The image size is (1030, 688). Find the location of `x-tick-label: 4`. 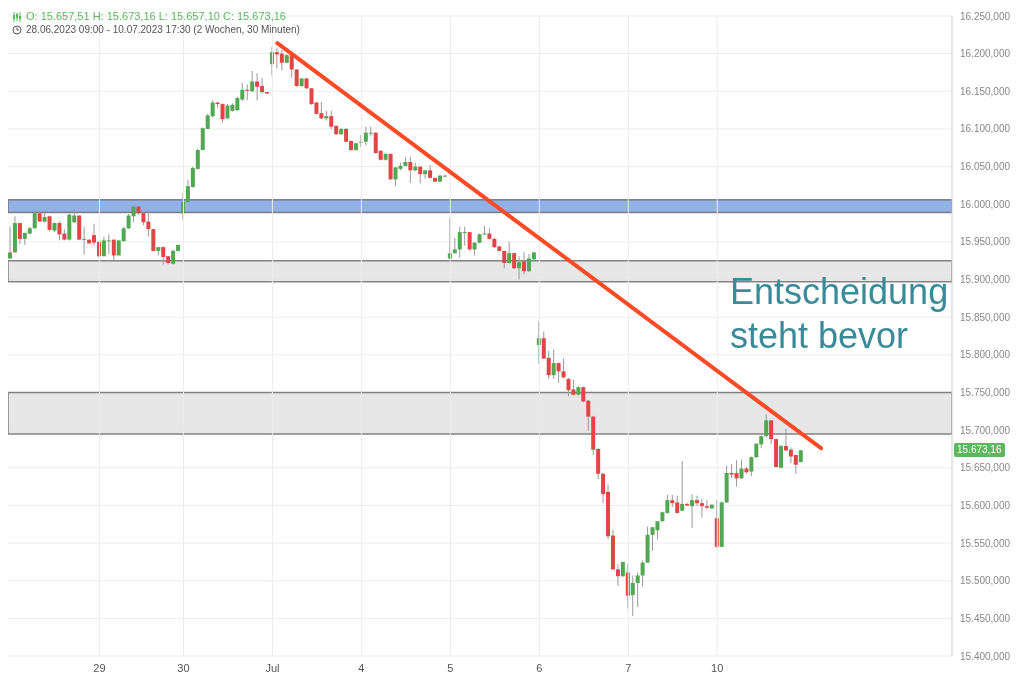

x-tick-label: 4 is located at coordinates (361, 667).